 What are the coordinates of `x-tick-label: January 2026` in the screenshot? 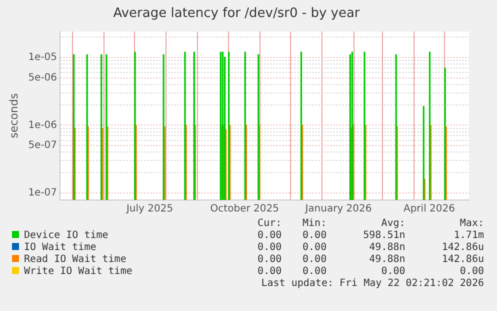 It's located at (338, 209).